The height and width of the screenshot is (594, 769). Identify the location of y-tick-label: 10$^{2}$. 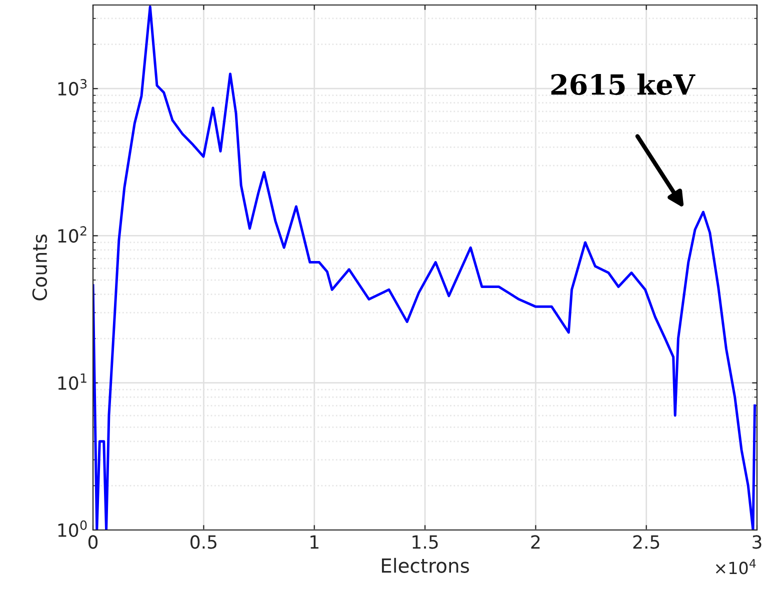
(72, 234).